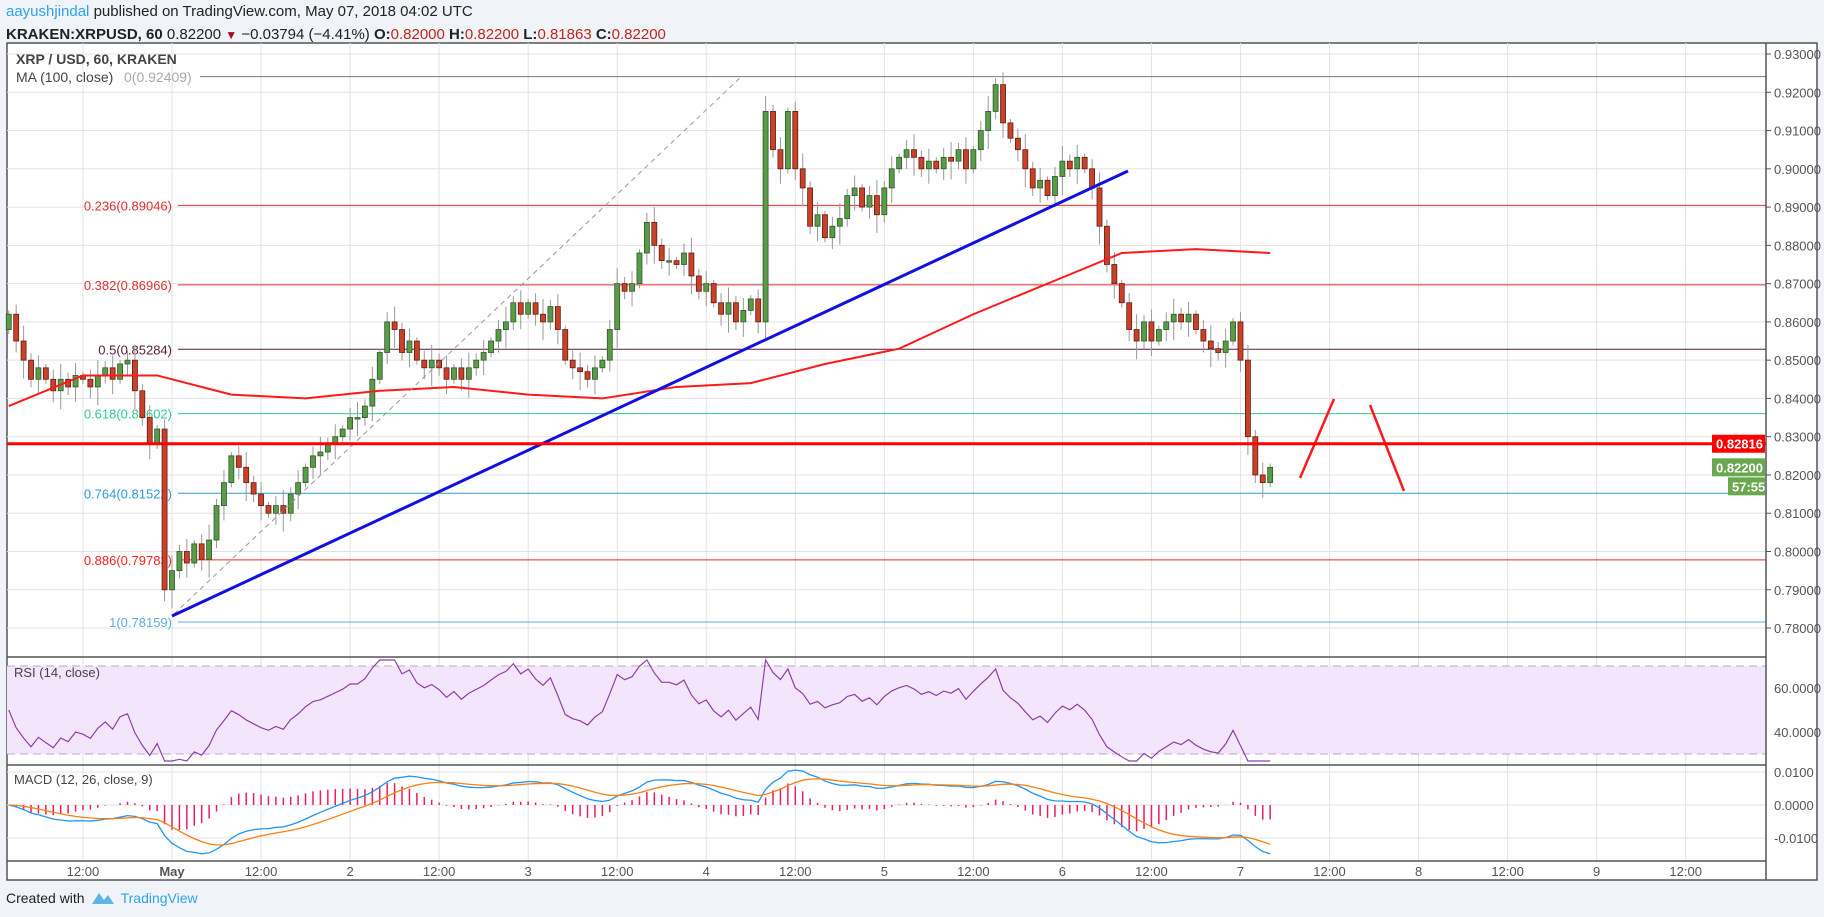 This screenshot has height=917, width=1824. Describe the element at coordinates (159, 898) in the screenshot. I see `tradingview-link: TradingView` at that location.